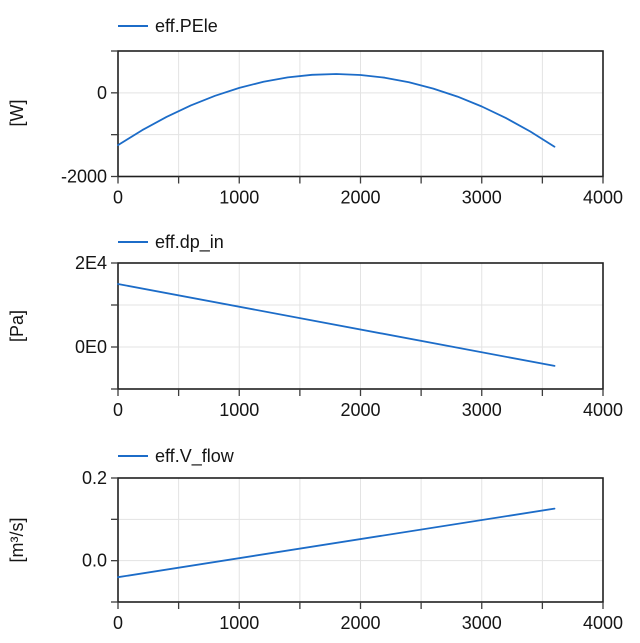  What do you see at coordinates (336, 110) in the screenshot?
I see `curve-eff-PEle` at bounding box center [336, 110].